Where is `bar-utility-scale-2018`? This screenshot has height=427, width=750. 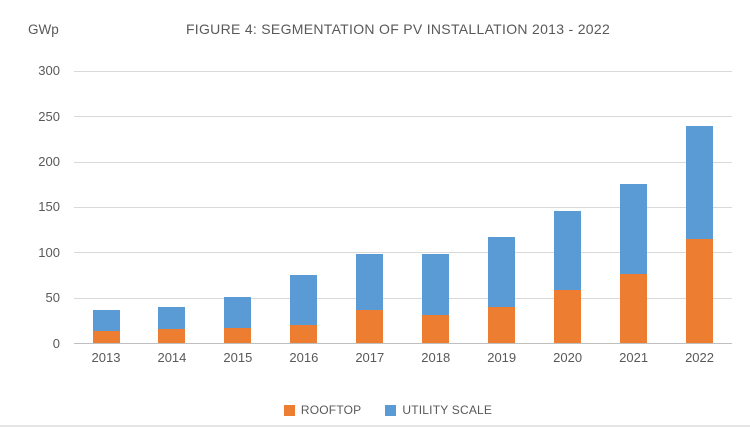 bar-utility-scale-2018 is located at coordinates (436, 284).